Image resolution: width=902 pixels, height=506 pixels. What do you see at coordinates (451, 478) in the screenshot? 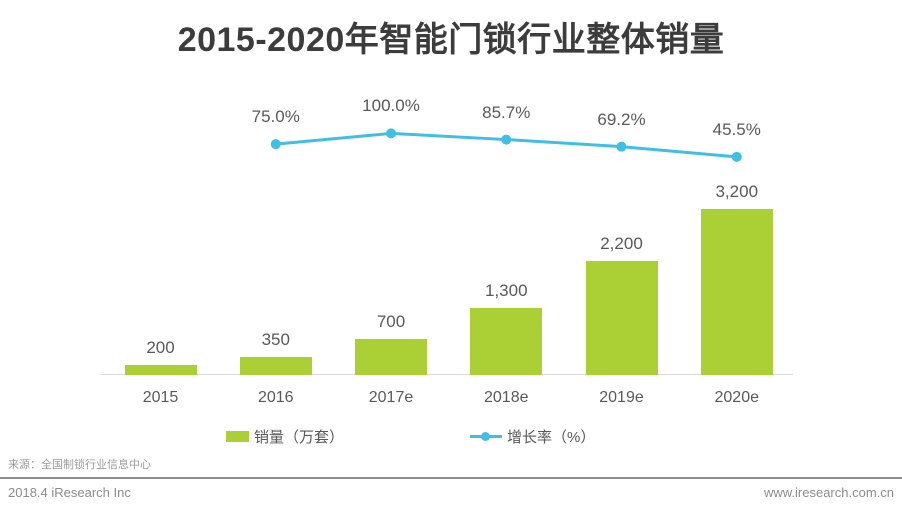
I see `footer-divider` at bounding box center [451, 478].